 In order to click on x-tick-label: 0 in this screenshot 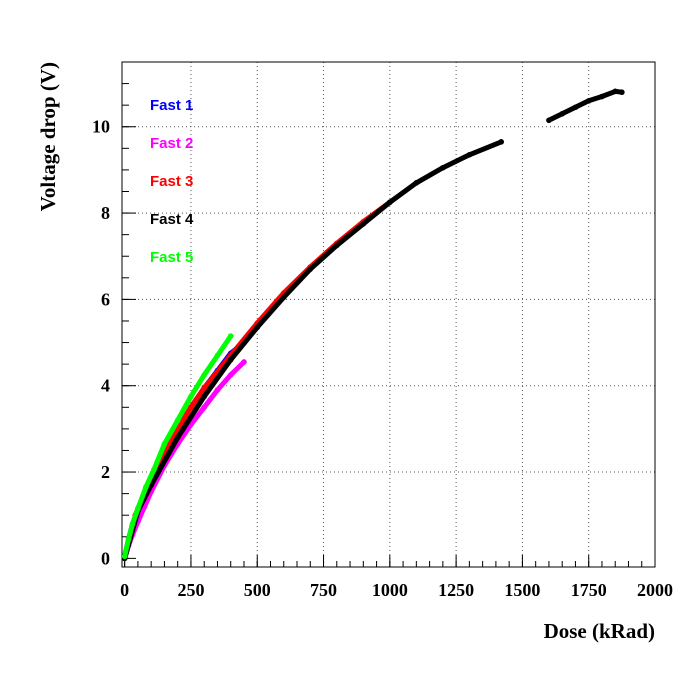, I will do `click(124, 590)`.